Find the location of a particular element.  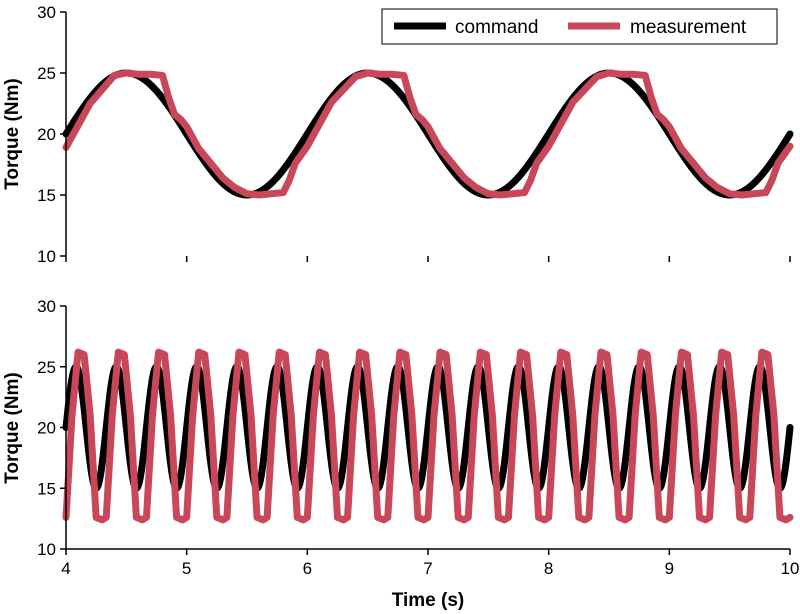

bottom-ytick-label: 15 is located at coordinates (46, 488).